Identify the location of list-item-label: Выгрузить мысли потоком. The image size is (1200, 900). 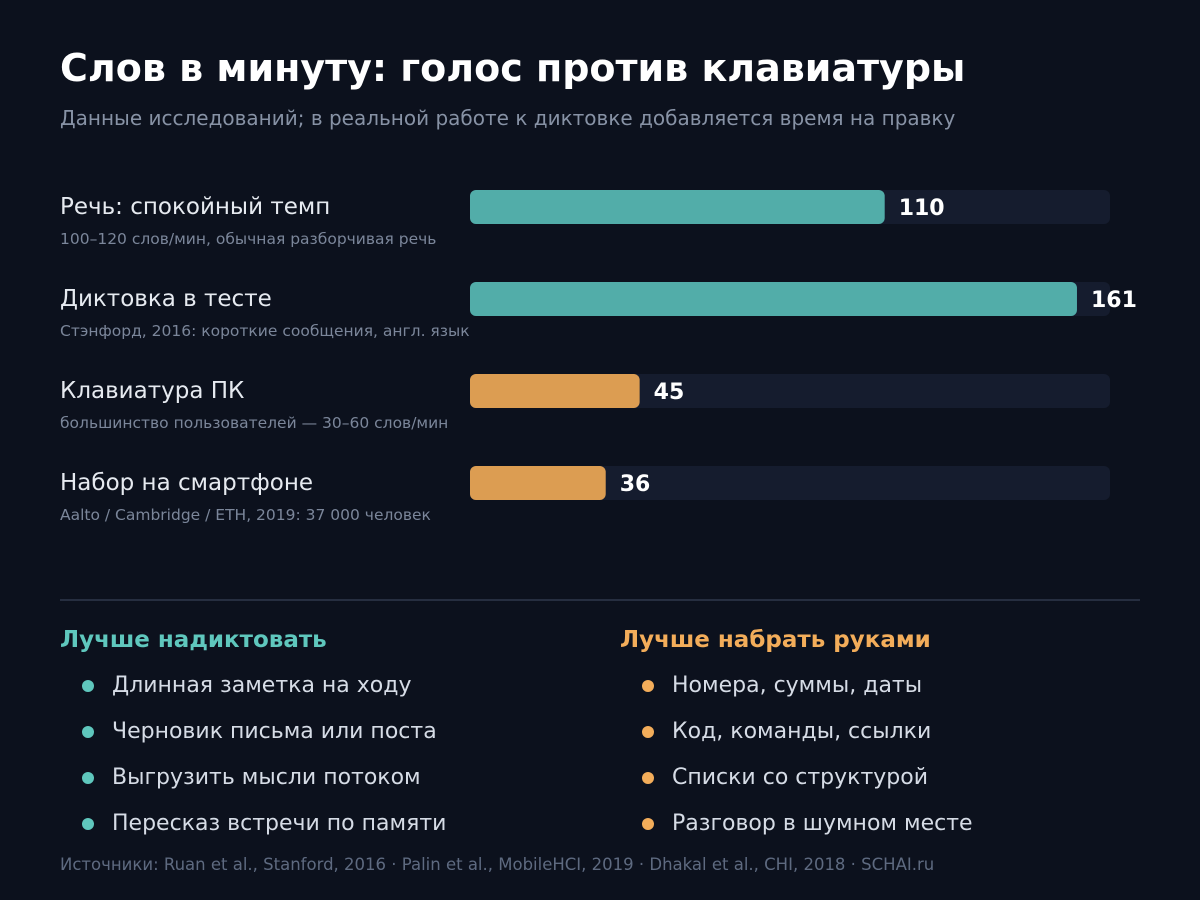
(266, 777).